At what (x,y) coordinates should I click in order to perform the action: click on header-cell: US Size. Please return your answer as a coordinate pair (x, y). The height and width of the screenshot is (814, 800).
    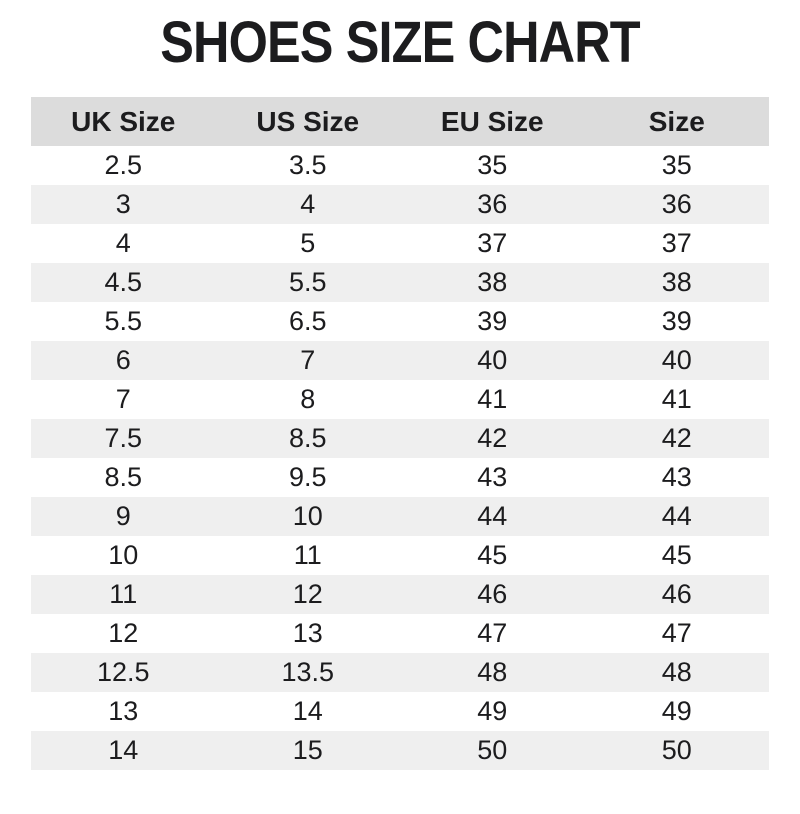
    Looking at the image, I should click on (308, 121).